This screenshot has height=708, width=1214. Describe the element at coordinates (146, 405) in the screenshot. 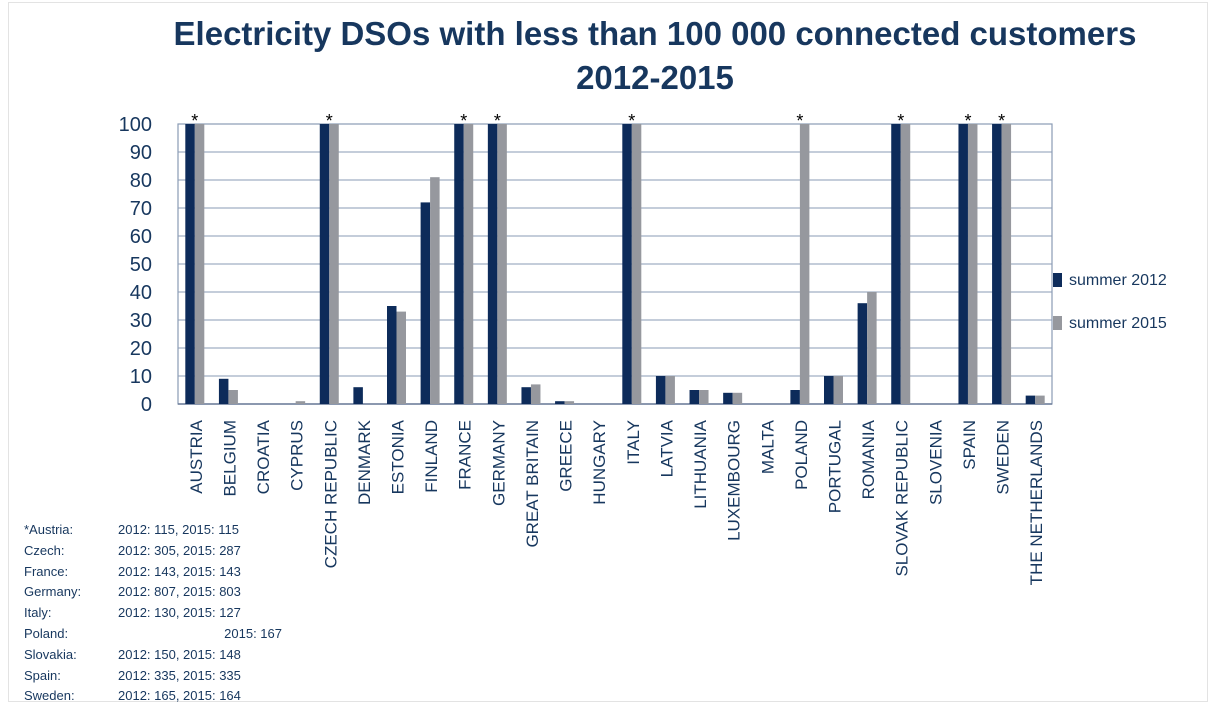

I see `y-tick-label: 0` at that location.